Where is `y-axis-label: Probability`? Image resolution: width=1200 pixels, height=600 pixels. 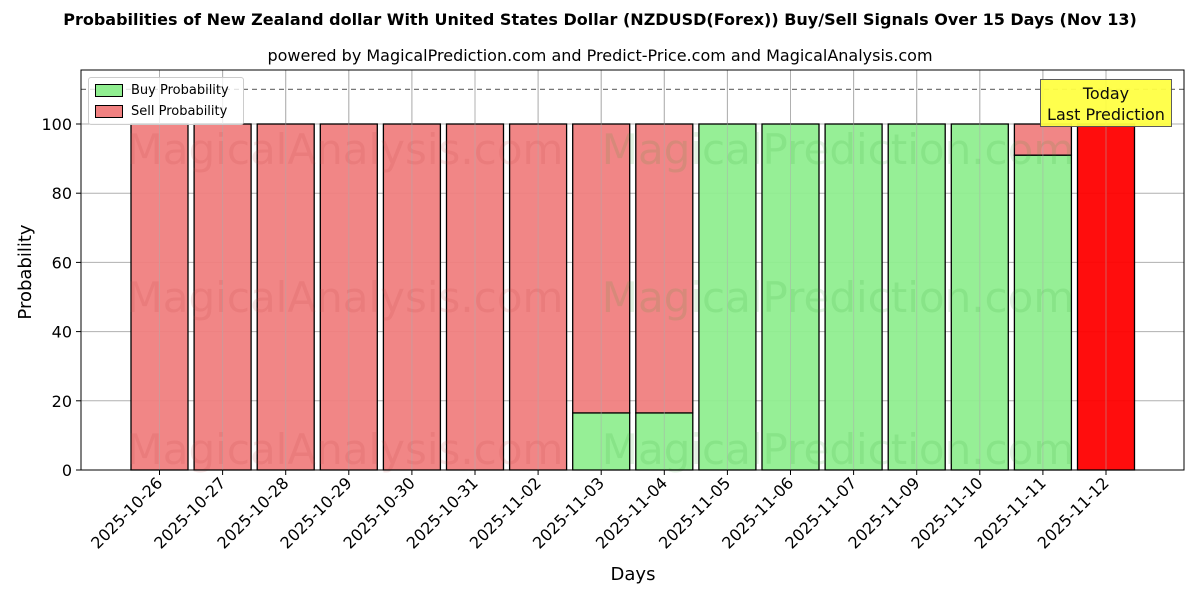 y-axis-label: Probability is located at coordinates (25, 271).